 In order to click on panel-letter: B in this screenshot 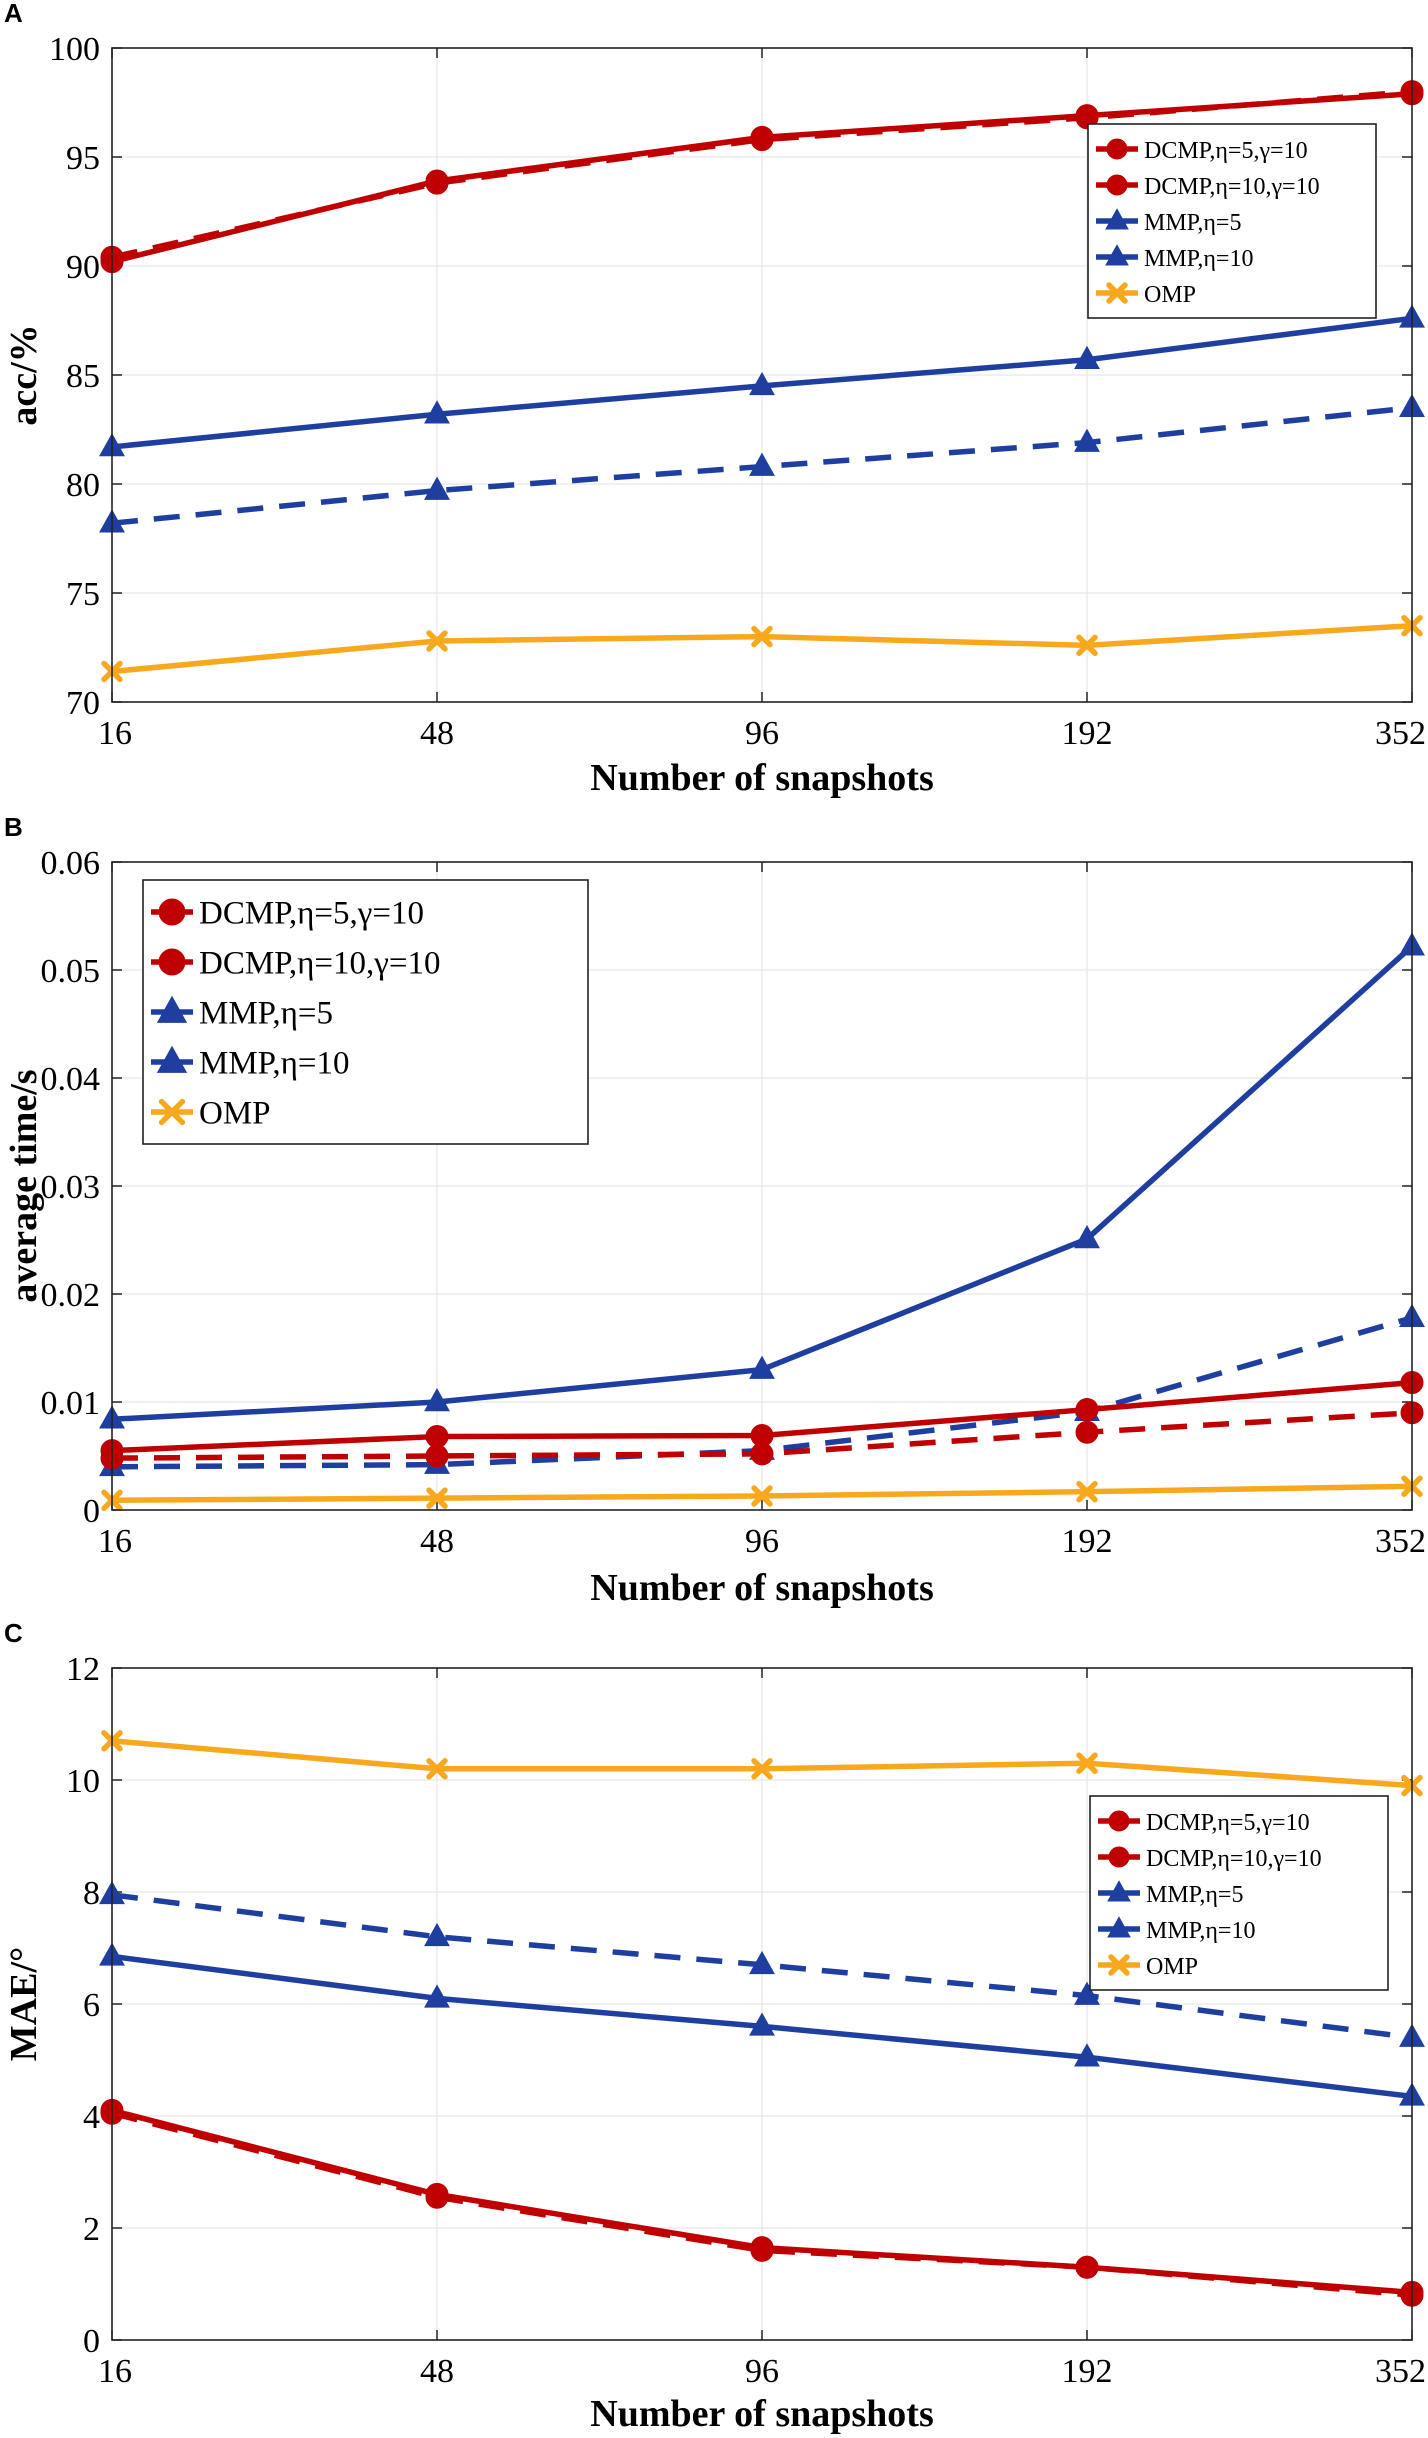, I will do `click(13, 827)`.